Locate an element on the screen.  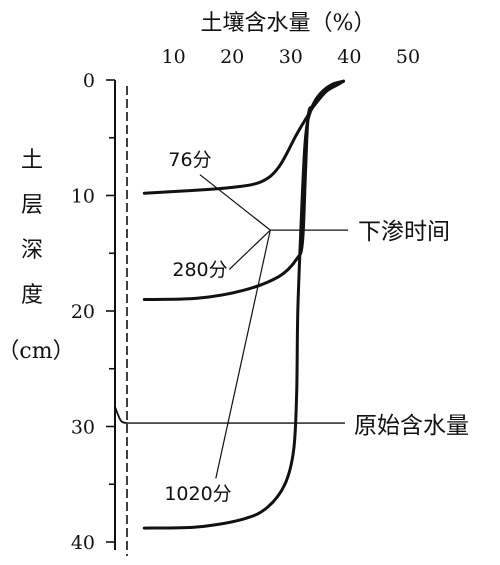
series-76-min-line is located at coordinates (243, 137).